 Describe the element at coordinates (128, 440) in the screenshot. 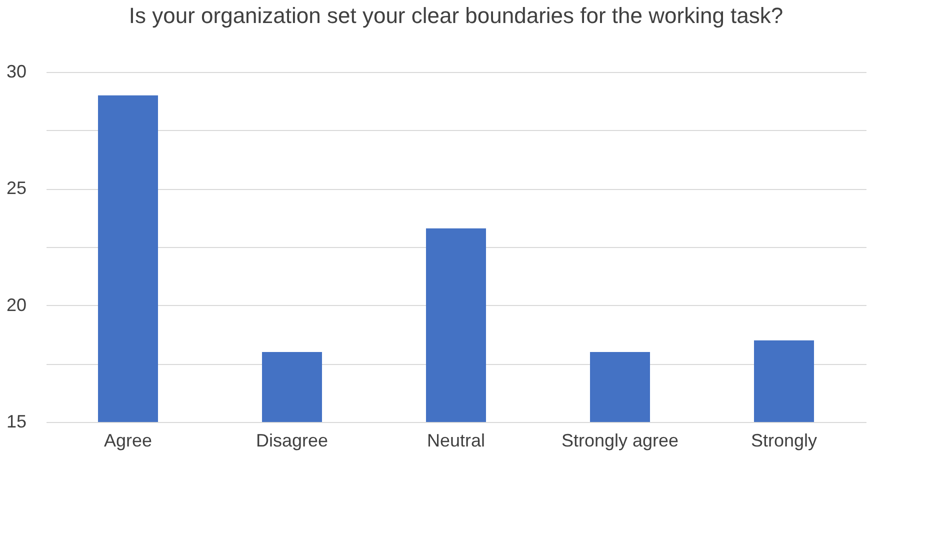

I see `x-tick-label: Agree` at that location.